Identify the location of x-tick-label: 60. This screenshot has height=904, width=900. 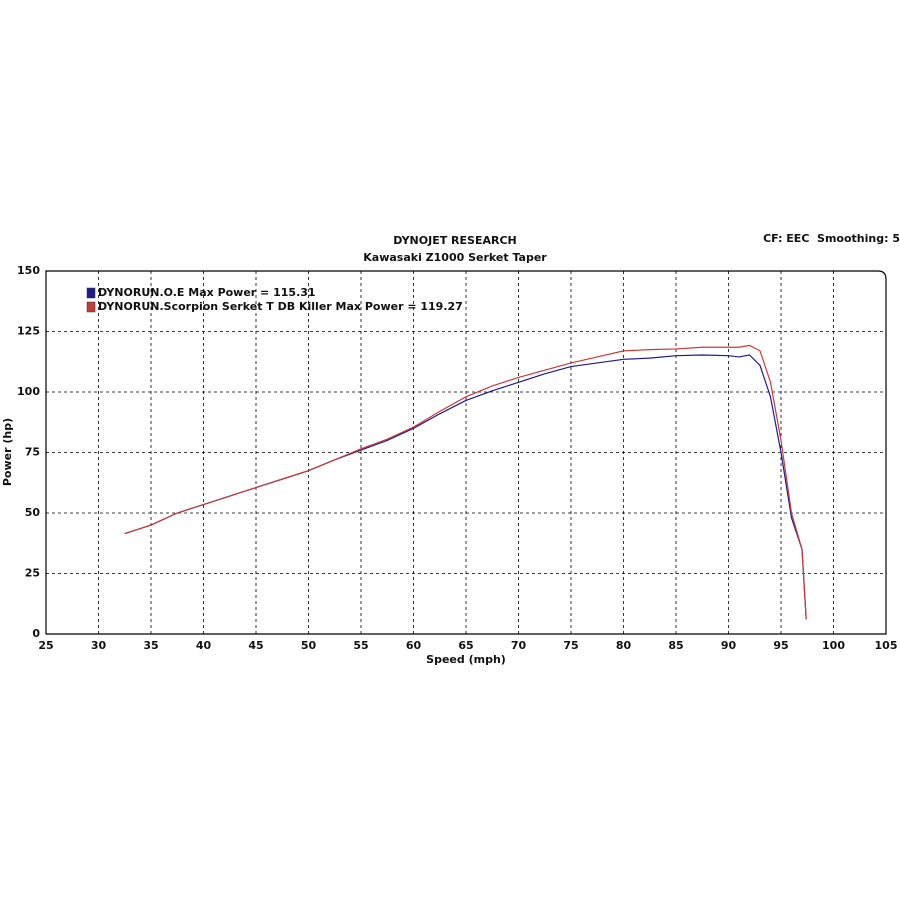
(414, 645).